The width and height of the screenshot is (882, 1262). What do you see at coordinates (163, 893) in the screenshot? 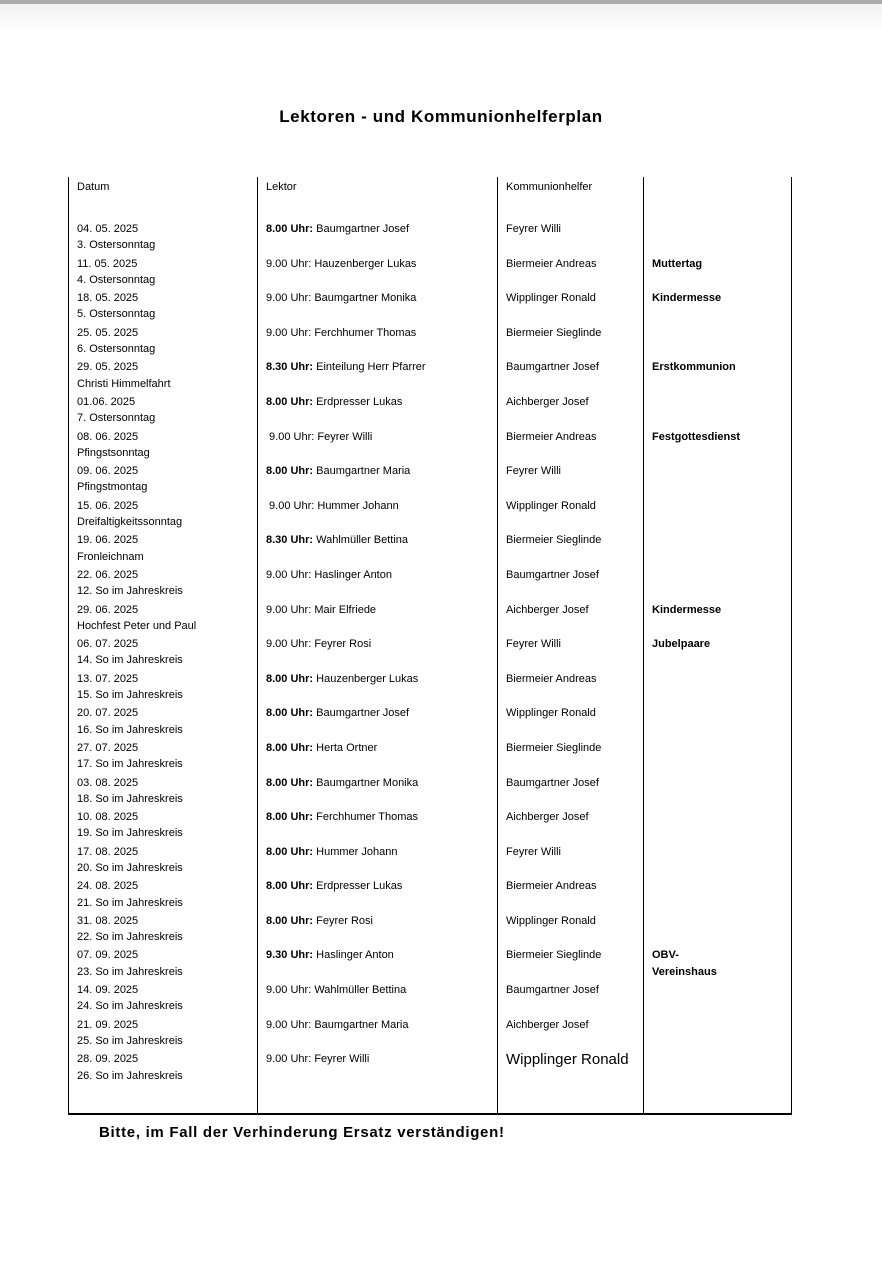
I see `date-cell: 24. 08. 2025 21. So im Jahreskreis` at bounding box center [163, 893].